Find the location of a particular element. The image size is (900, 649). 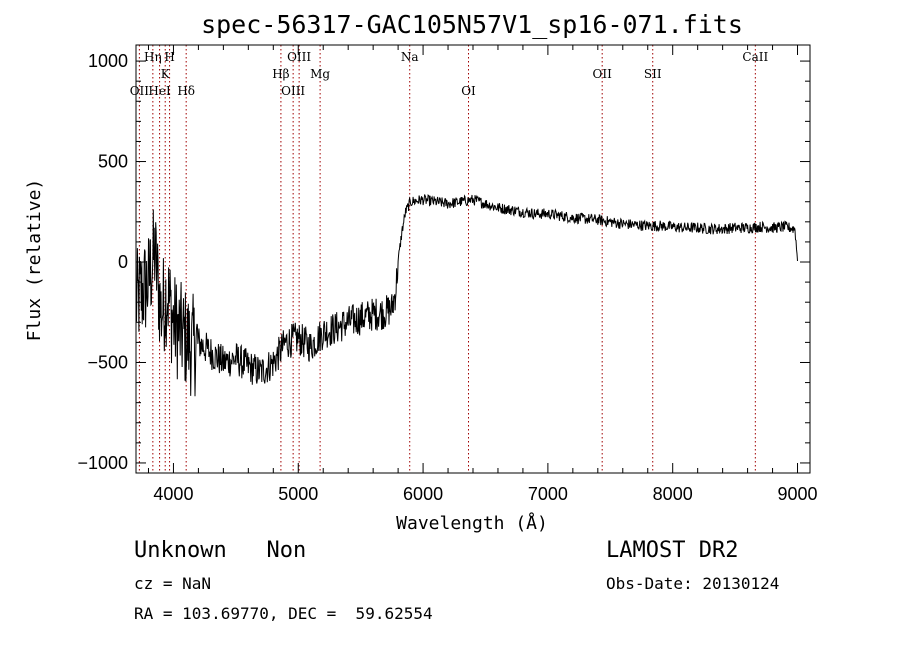

line-marker-label: H is located at coordinates (169, 57).